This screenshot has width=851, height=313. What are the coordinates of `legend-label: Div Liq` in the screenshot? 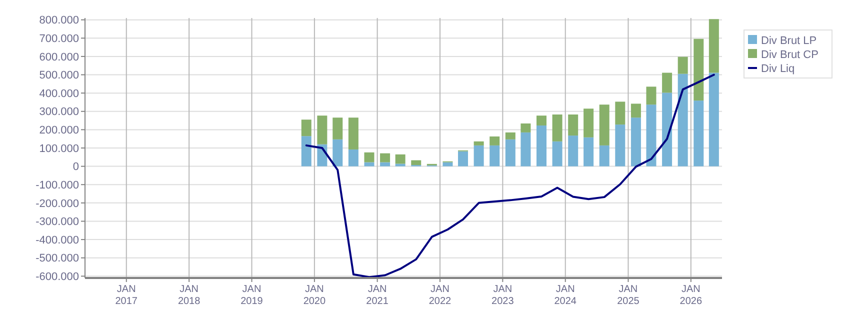 It's located at (778, 68).